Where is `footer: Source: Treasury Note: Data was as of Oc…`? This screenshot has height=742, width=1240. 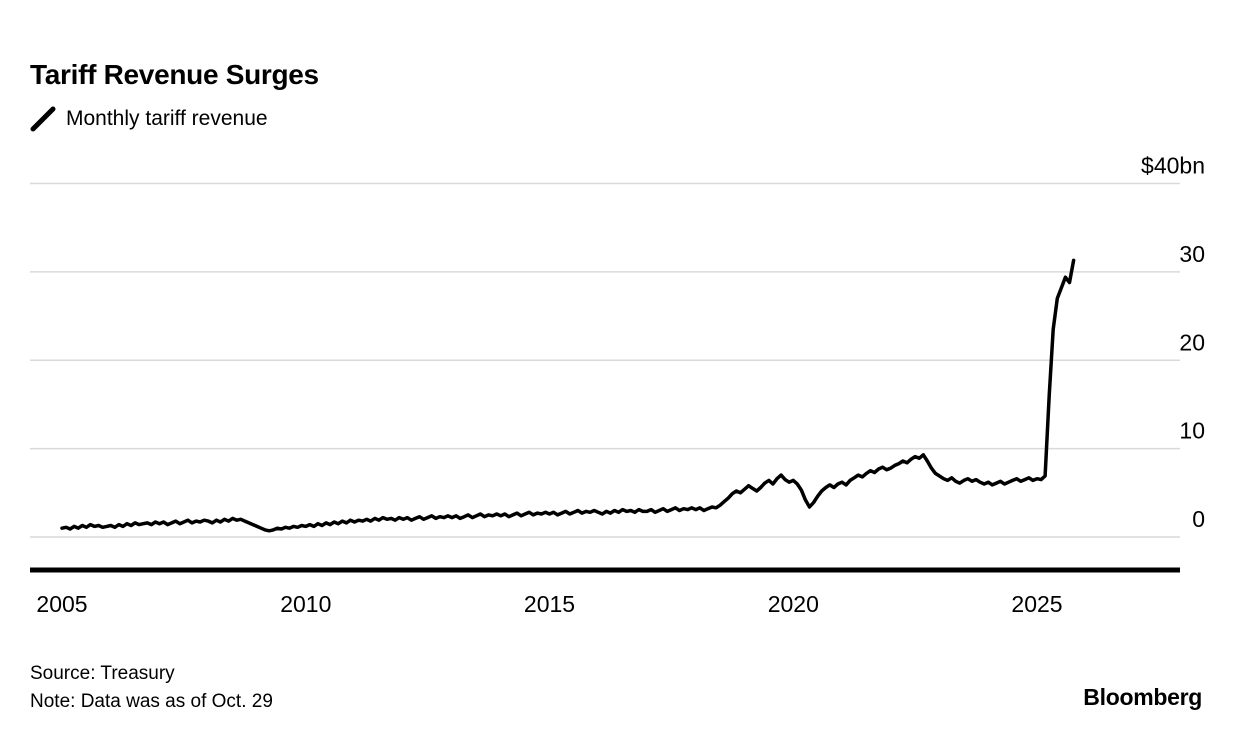
footer: Source: Treasury Note: Data was as of Oc… is located at coordinates (151, 687).